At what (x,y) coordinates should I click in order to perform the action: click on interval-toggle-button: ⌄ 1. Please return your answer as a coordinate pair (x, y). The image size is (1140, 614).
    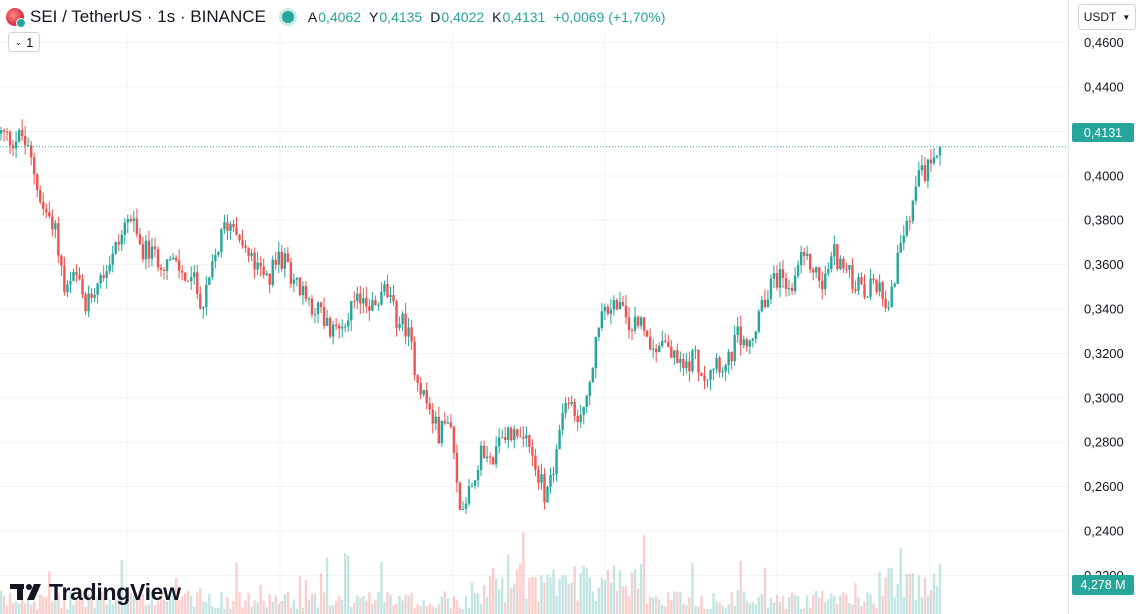
    Looking at the image, I should click on (24, 42).